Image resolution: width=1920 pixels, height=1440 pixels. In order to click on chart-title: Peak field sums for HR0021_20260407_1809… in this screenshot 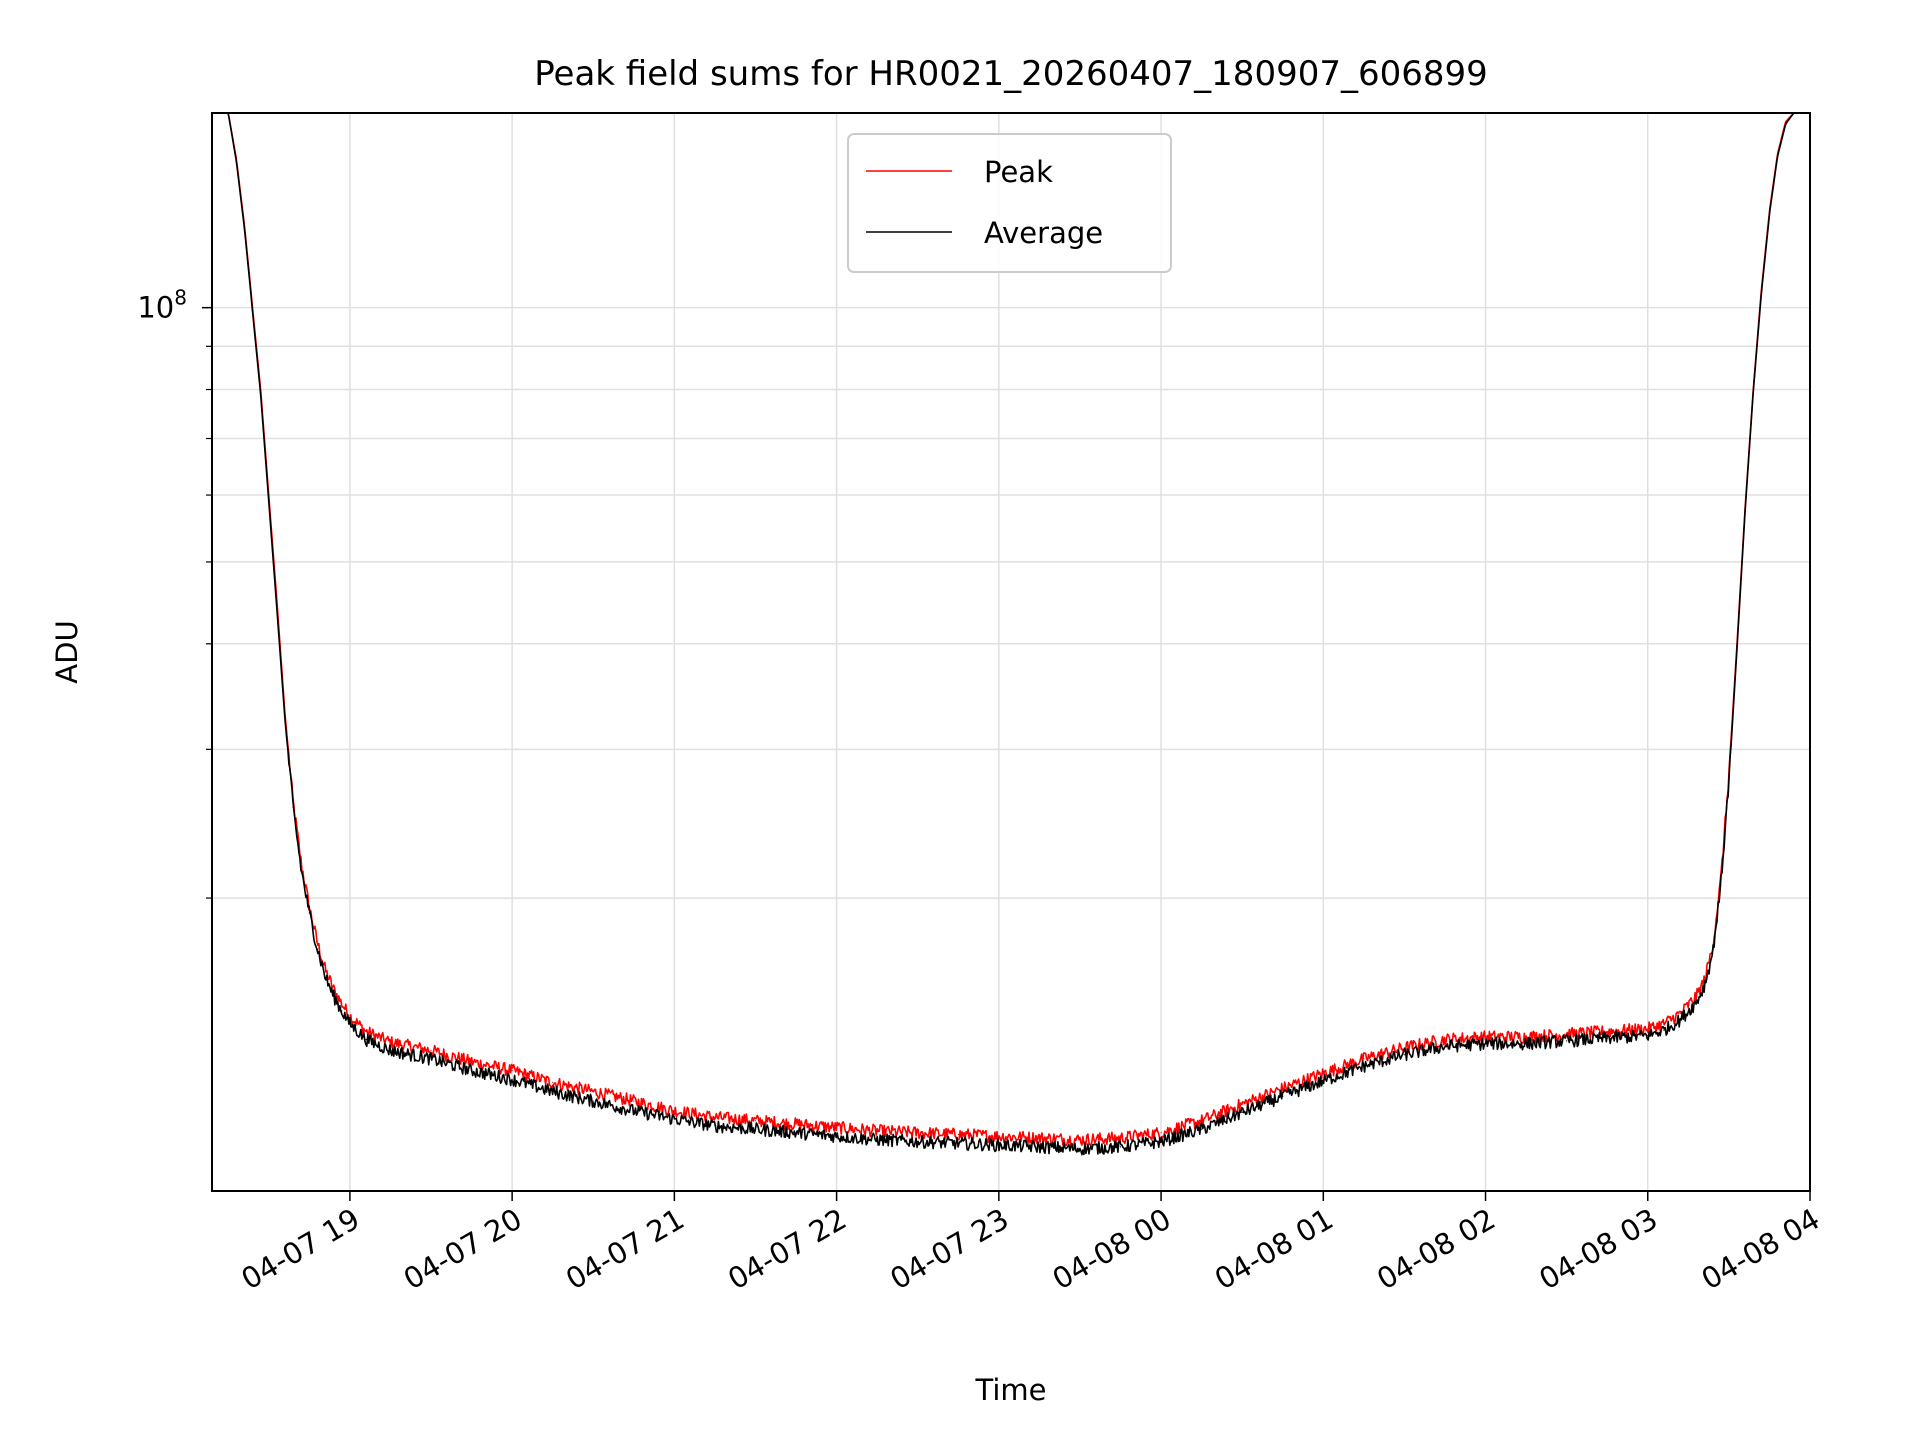, I will do `click(1011, 74)`.